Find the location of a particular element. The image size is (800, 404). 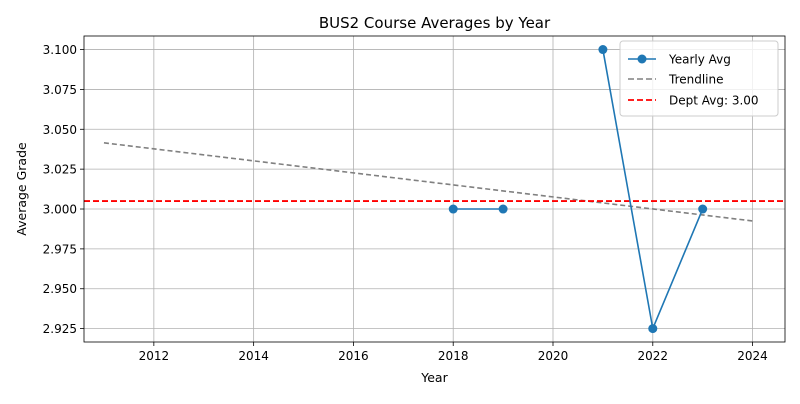

y-tick-label: 3.100 is located at coordinates (60, 50).